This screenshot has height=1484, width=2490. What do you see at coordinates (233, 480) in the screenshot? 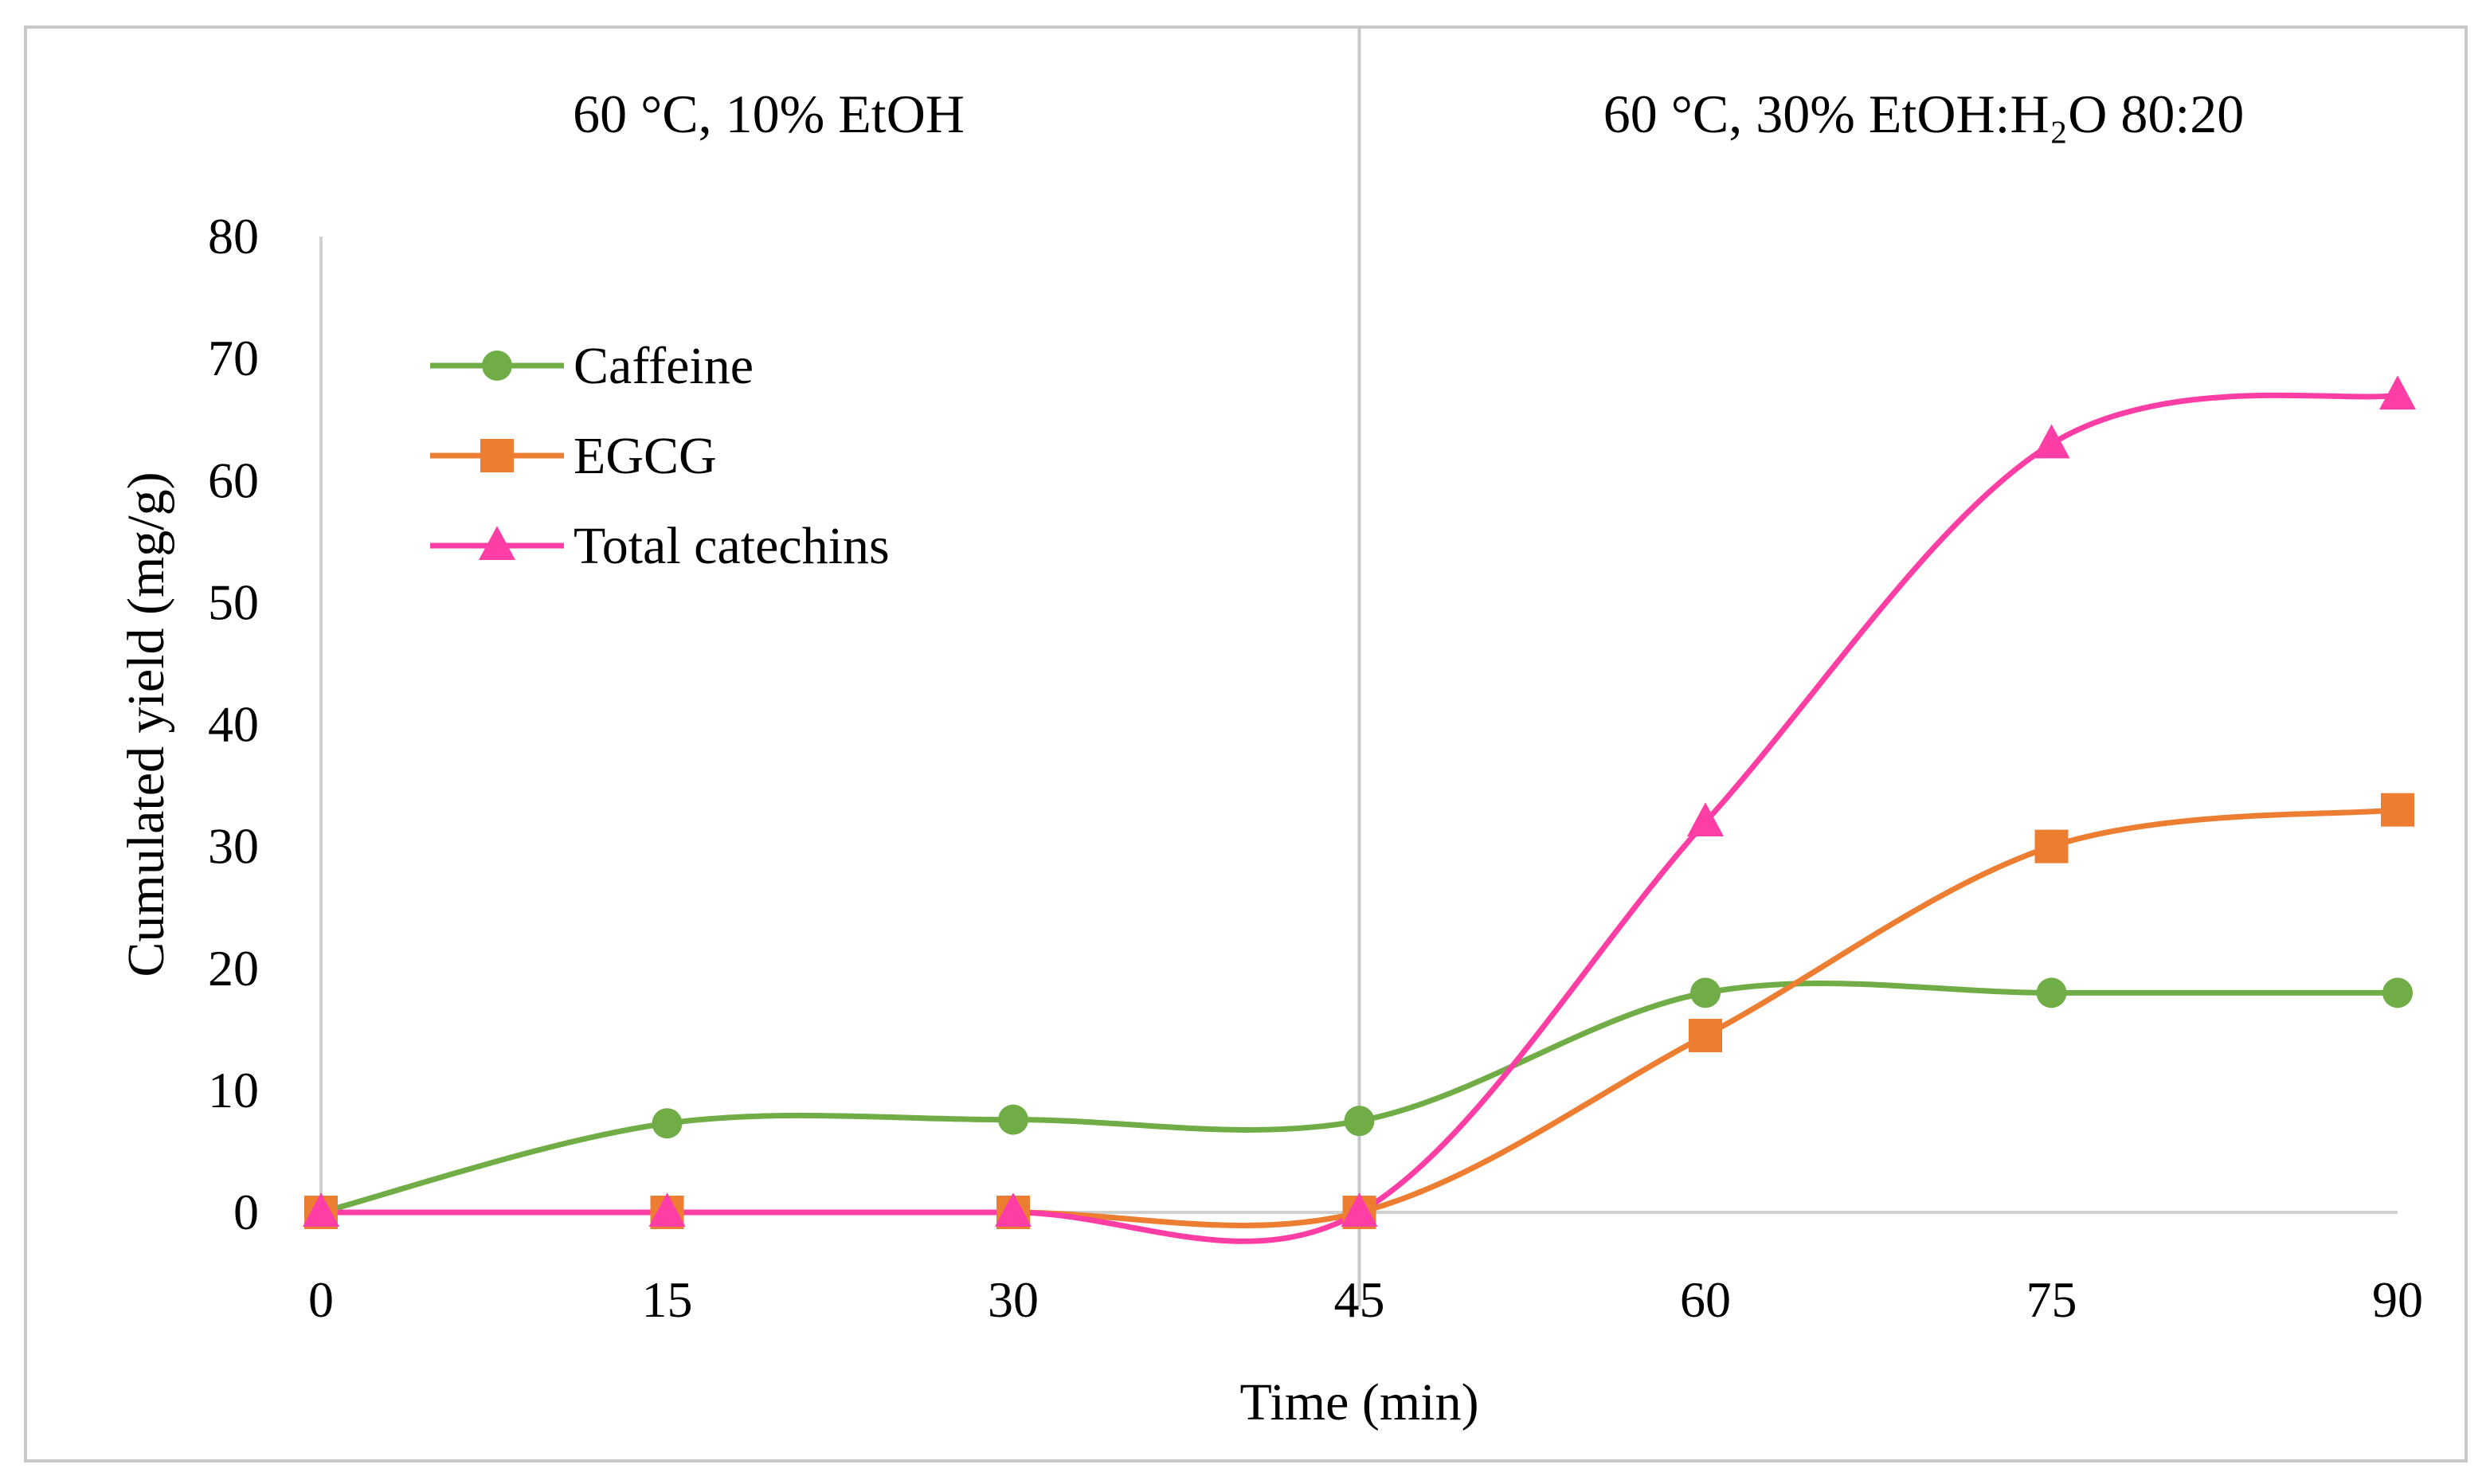
I see `y-tick-label: 60` at bounding box center [233, 480].